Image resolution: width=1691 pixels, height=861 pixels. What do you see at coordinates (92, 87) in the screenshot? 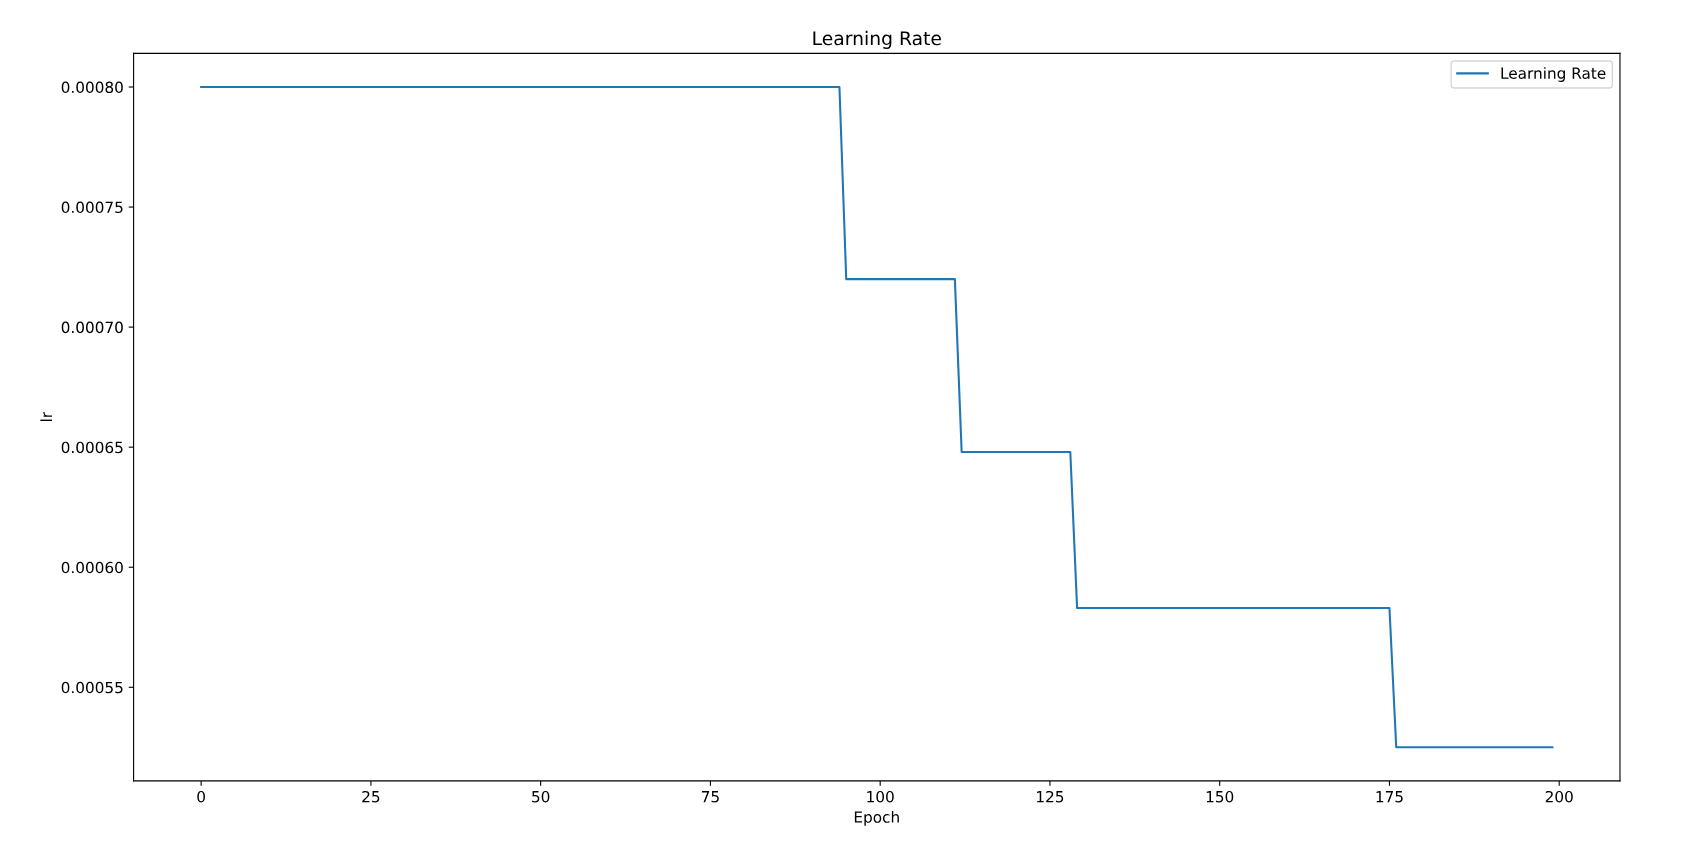
I see `y-tick-label: 0.00080` at bounding box center [92, 87].